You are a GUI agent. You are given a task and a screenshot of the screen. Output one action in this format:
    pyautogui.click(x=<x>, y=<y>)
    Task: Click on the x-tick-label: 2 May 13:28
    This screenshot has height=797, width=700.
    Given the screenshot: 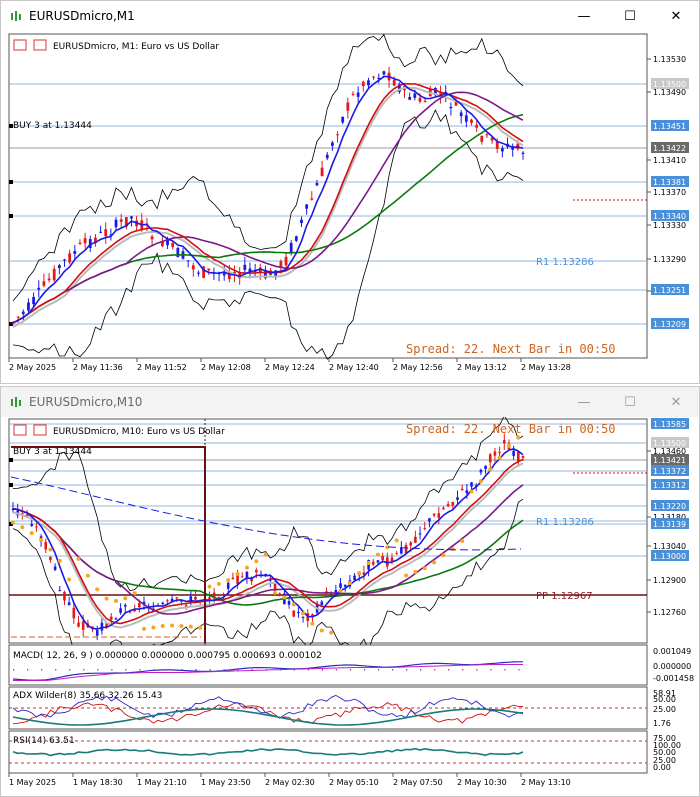 What is the action you would take?
    pyautogui.click(x=546, y=367)
    